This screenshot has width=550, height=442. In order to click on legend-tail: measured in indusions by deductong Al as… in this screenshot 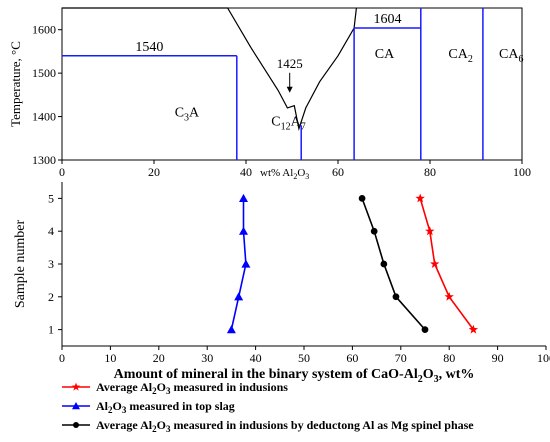, I will do `click(322, 425)`.